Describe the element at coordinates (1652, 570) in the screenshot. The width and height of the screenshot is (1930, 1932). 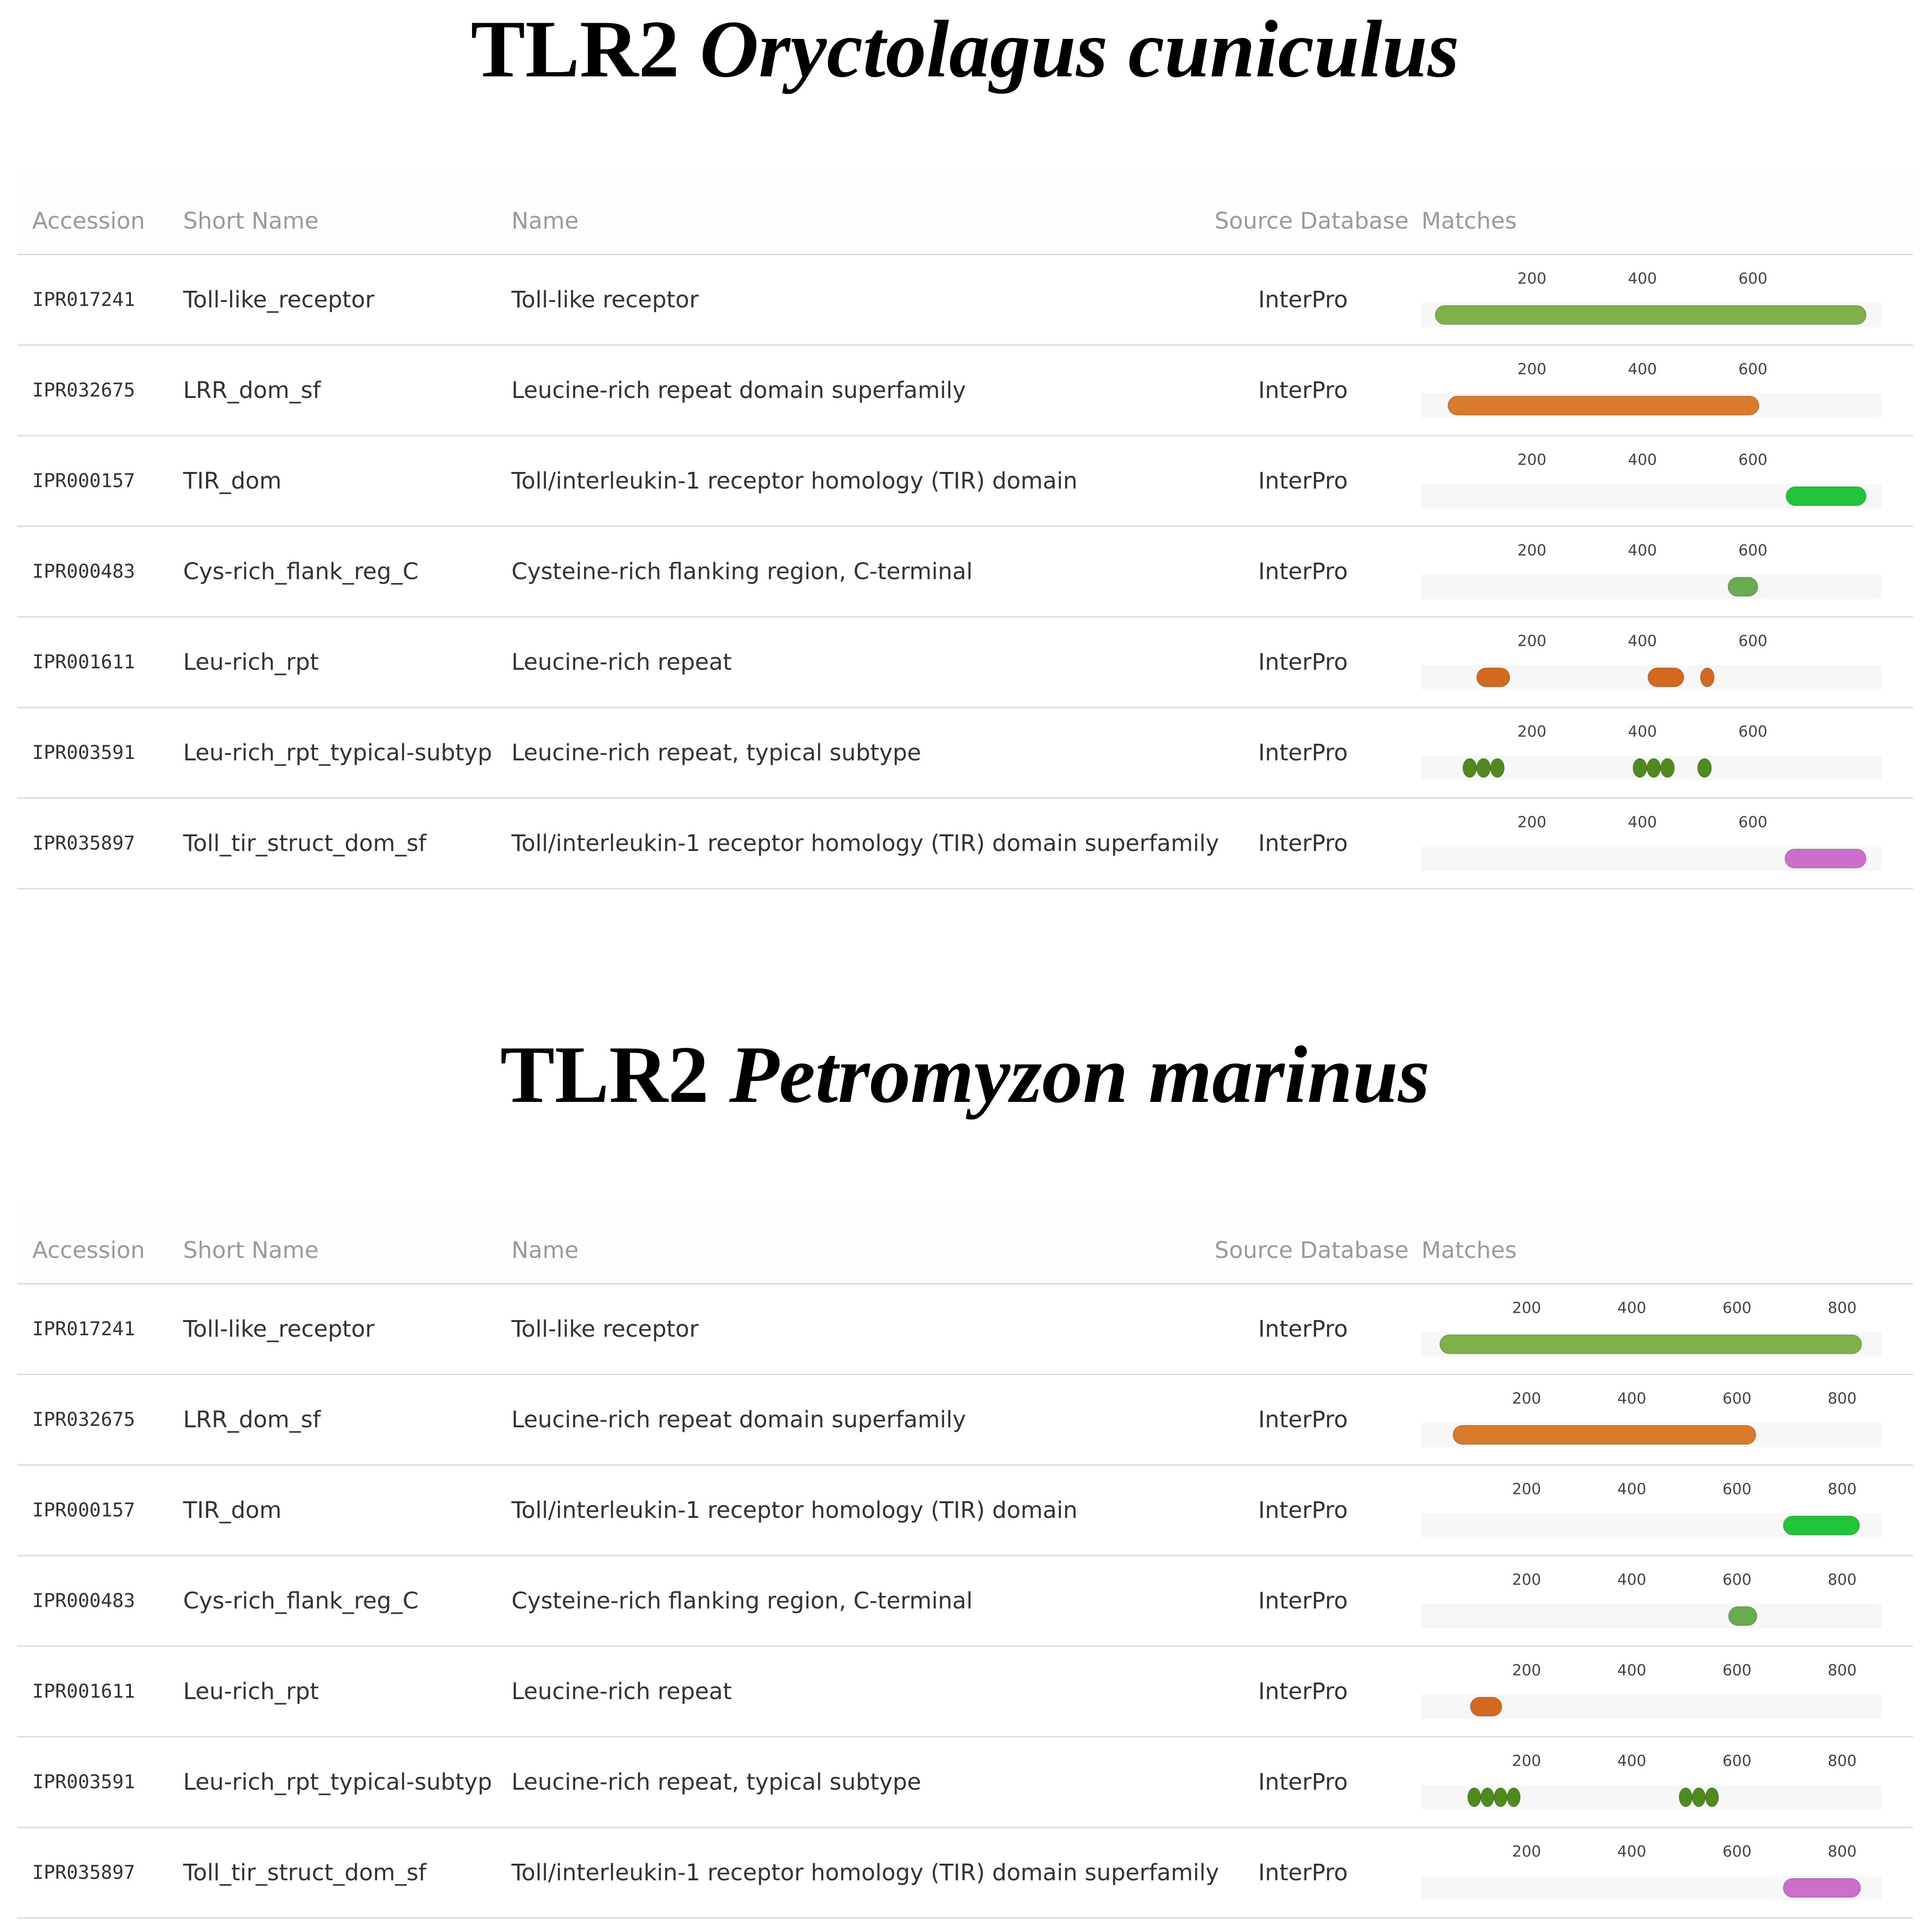
I see `matches-svg: 200 400 600` at that location.